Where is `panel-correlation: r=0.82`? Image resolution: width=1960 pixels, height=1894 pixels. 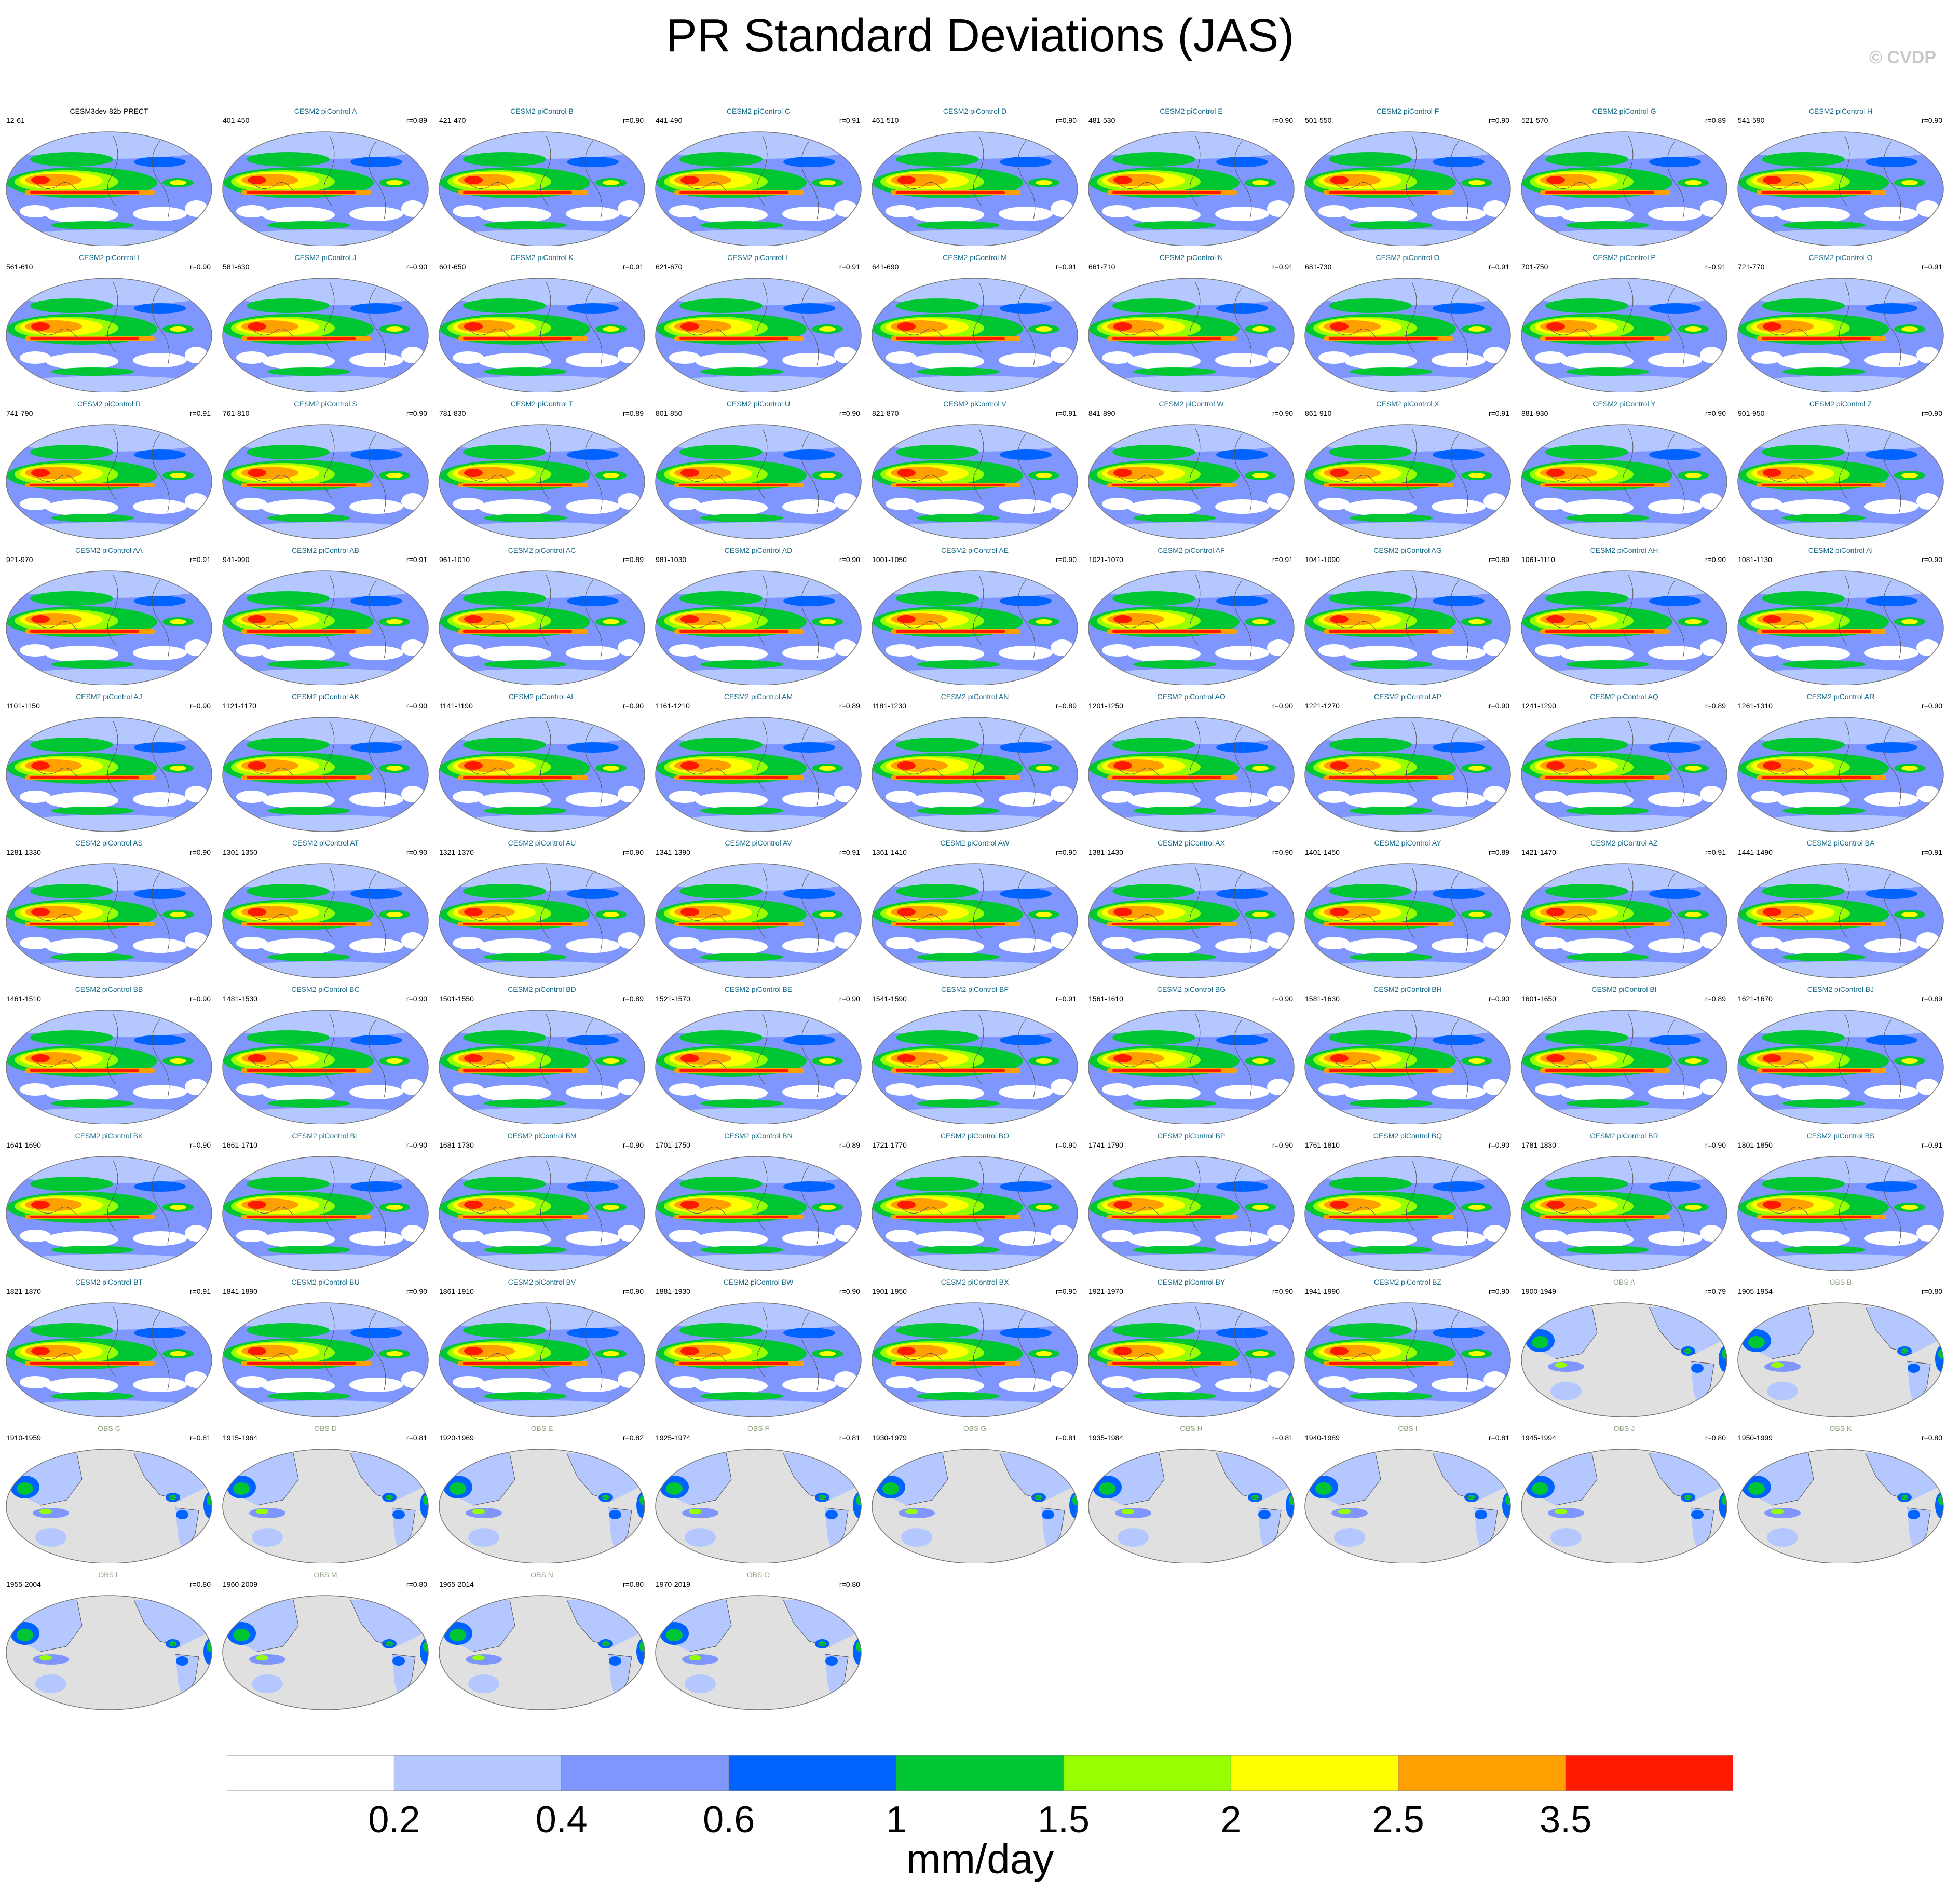
panel-correlation: r=0.82 is located at coordinates (633, 1438).